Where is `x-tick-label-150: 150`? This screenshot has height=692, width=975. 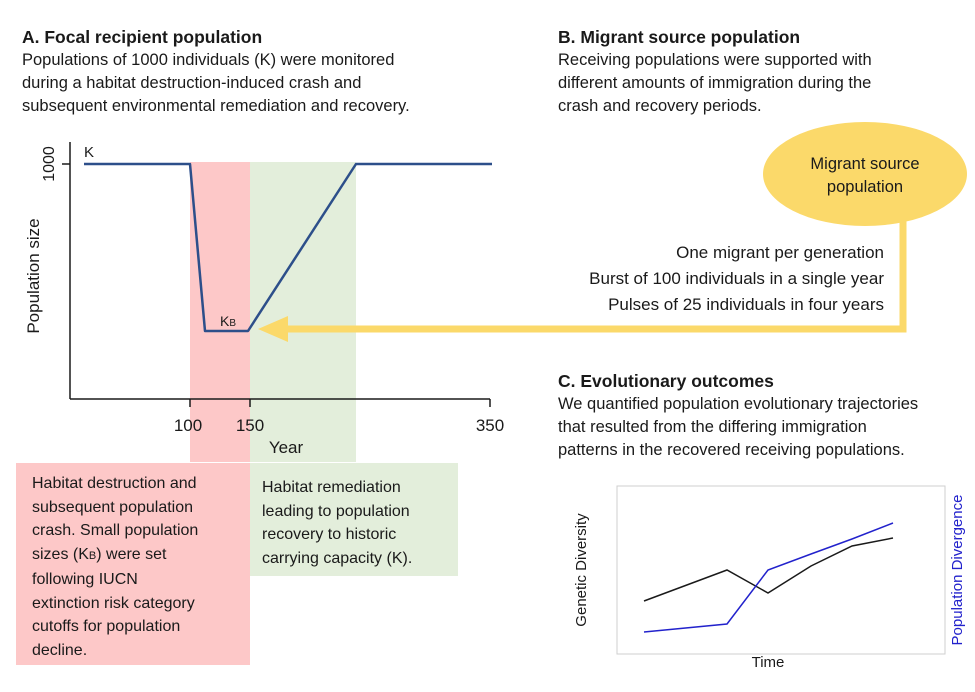
x-tick-label-150: 150 is located at coordinates (250, 425).